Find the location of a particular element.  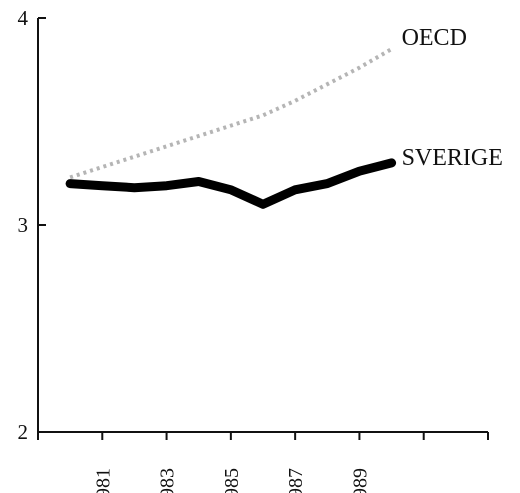

y-tick-label: 3 is located at coordinates (23, 225).